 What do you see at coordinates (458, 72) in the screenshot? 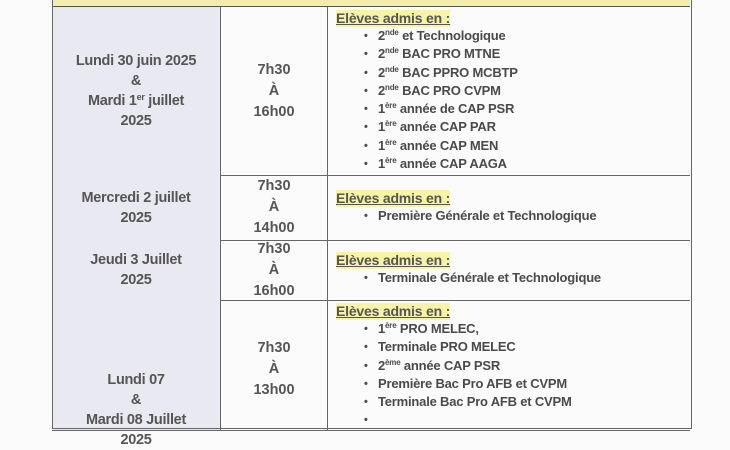
I see `text: BAC PPRO MCBTP` at bounding box center [458, 72].